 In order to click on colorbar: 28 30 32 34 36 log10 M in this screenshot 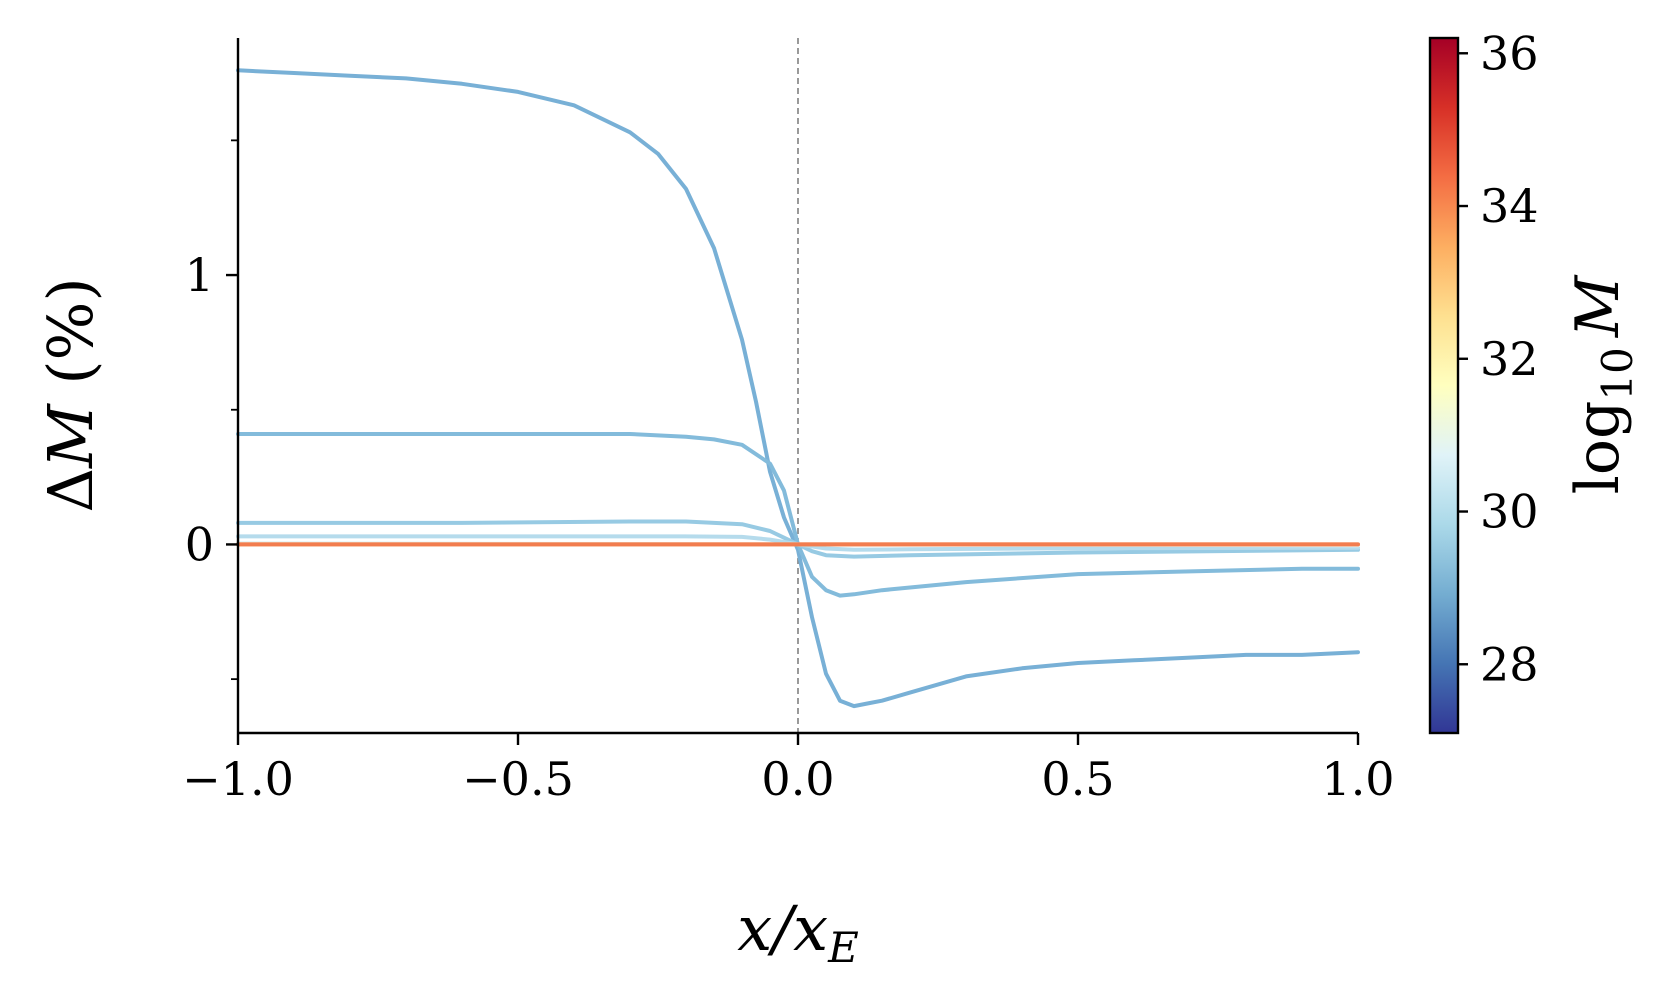, I will do `click(1535, 380)`.